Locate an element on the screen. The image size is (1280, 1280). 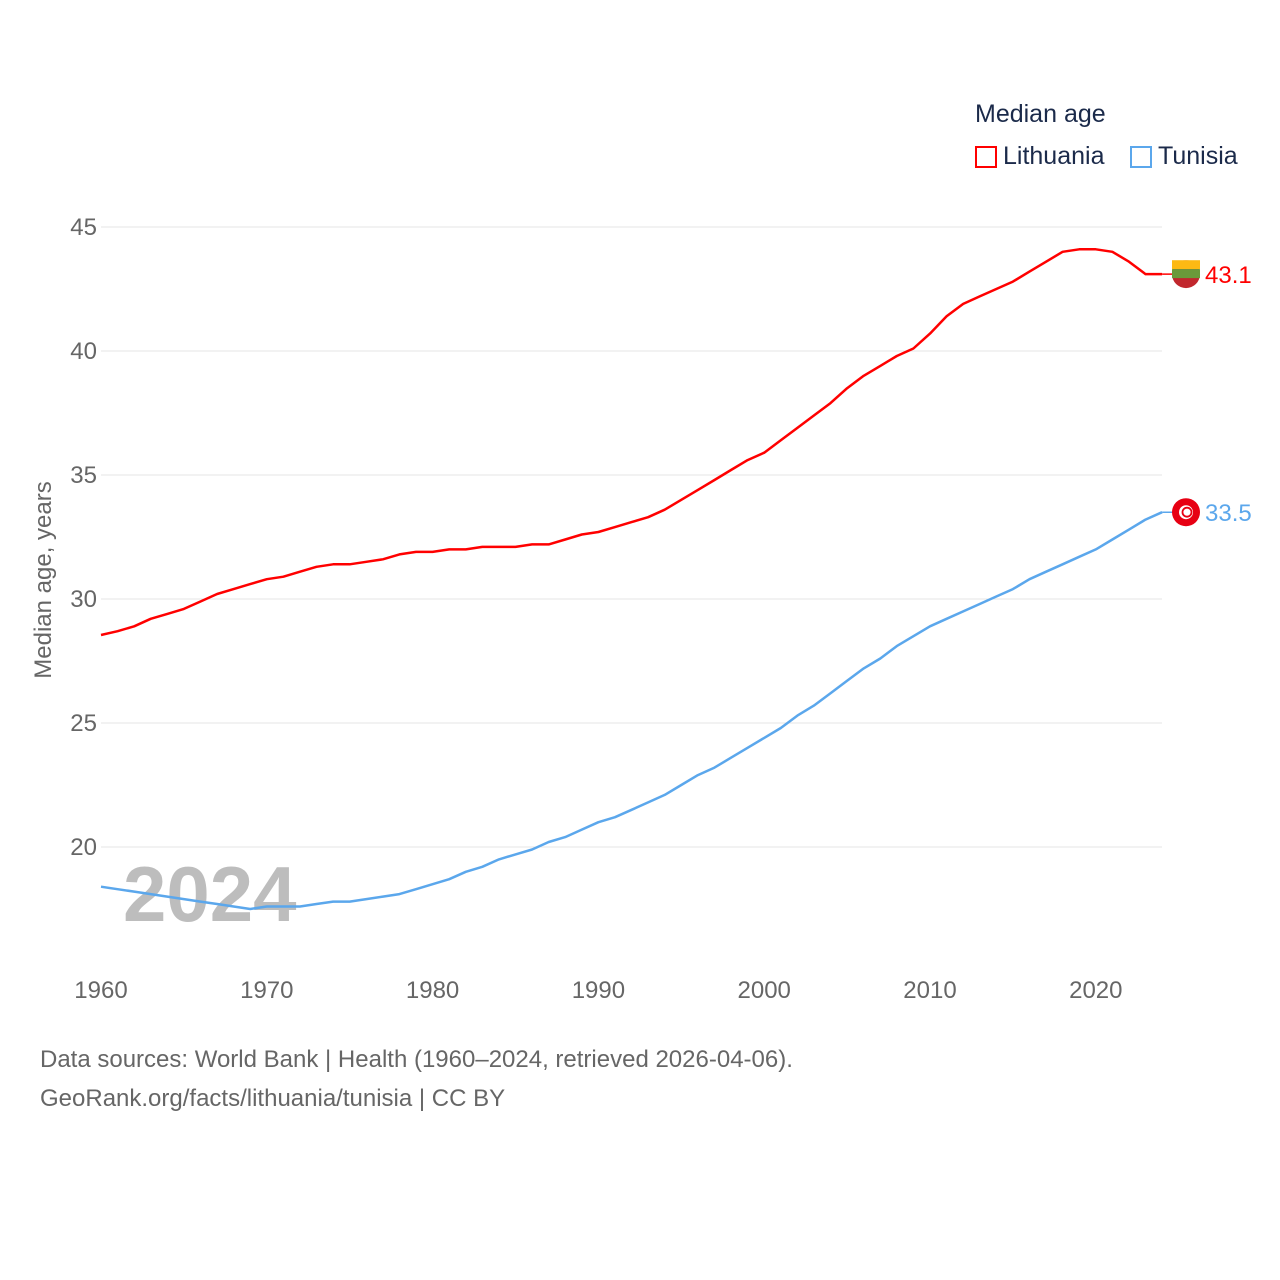
x-tick-label: 1980 is located at coordinates (432, 990).